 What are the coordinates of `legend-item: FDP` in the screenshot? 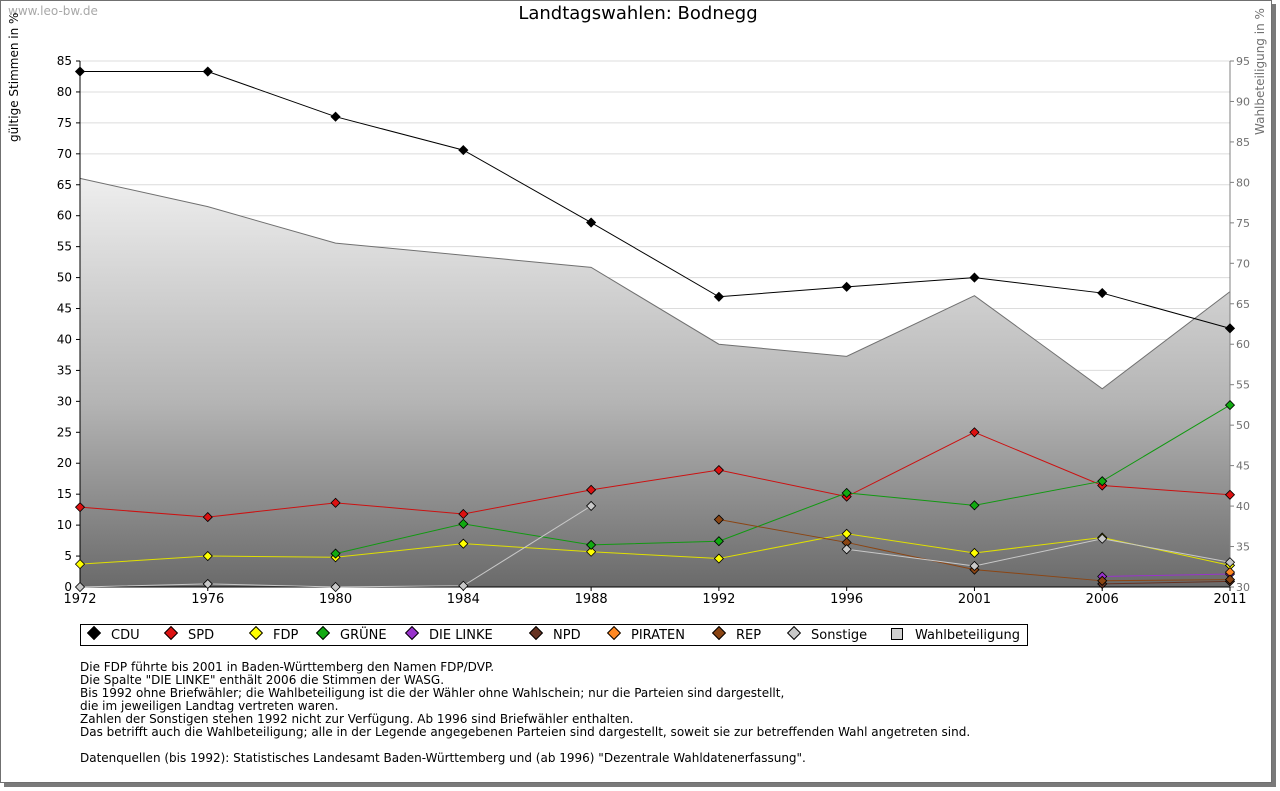 It's located at (273, 634).